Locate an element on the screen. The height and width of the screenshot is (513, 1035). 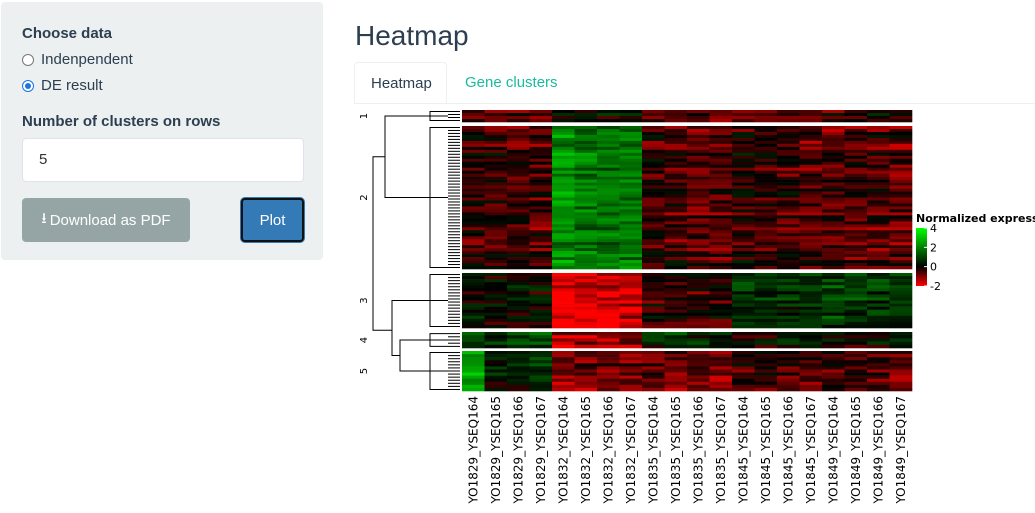
column-label: YO1845_YSEQ167 is located at coordinates (811, 450).